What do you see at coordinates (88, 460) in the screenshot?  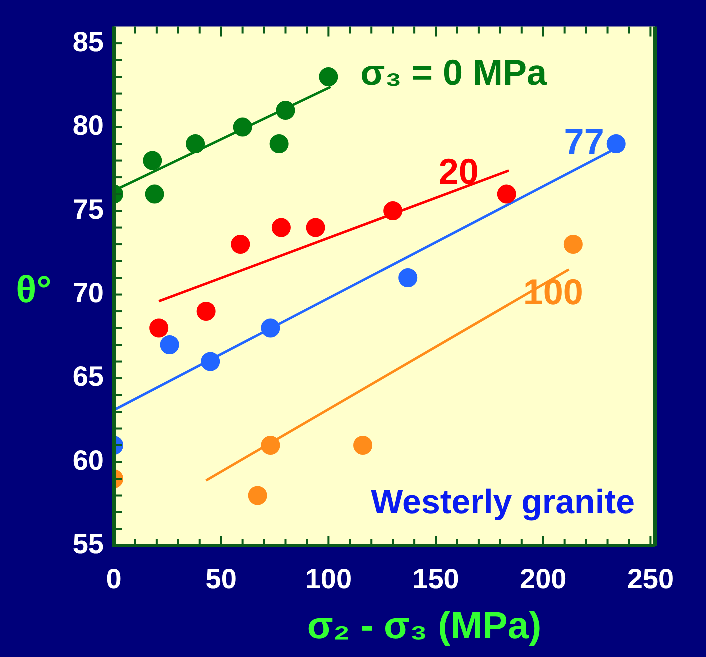 I see `y-tick-label: 60` at bounding box center [88, 460].